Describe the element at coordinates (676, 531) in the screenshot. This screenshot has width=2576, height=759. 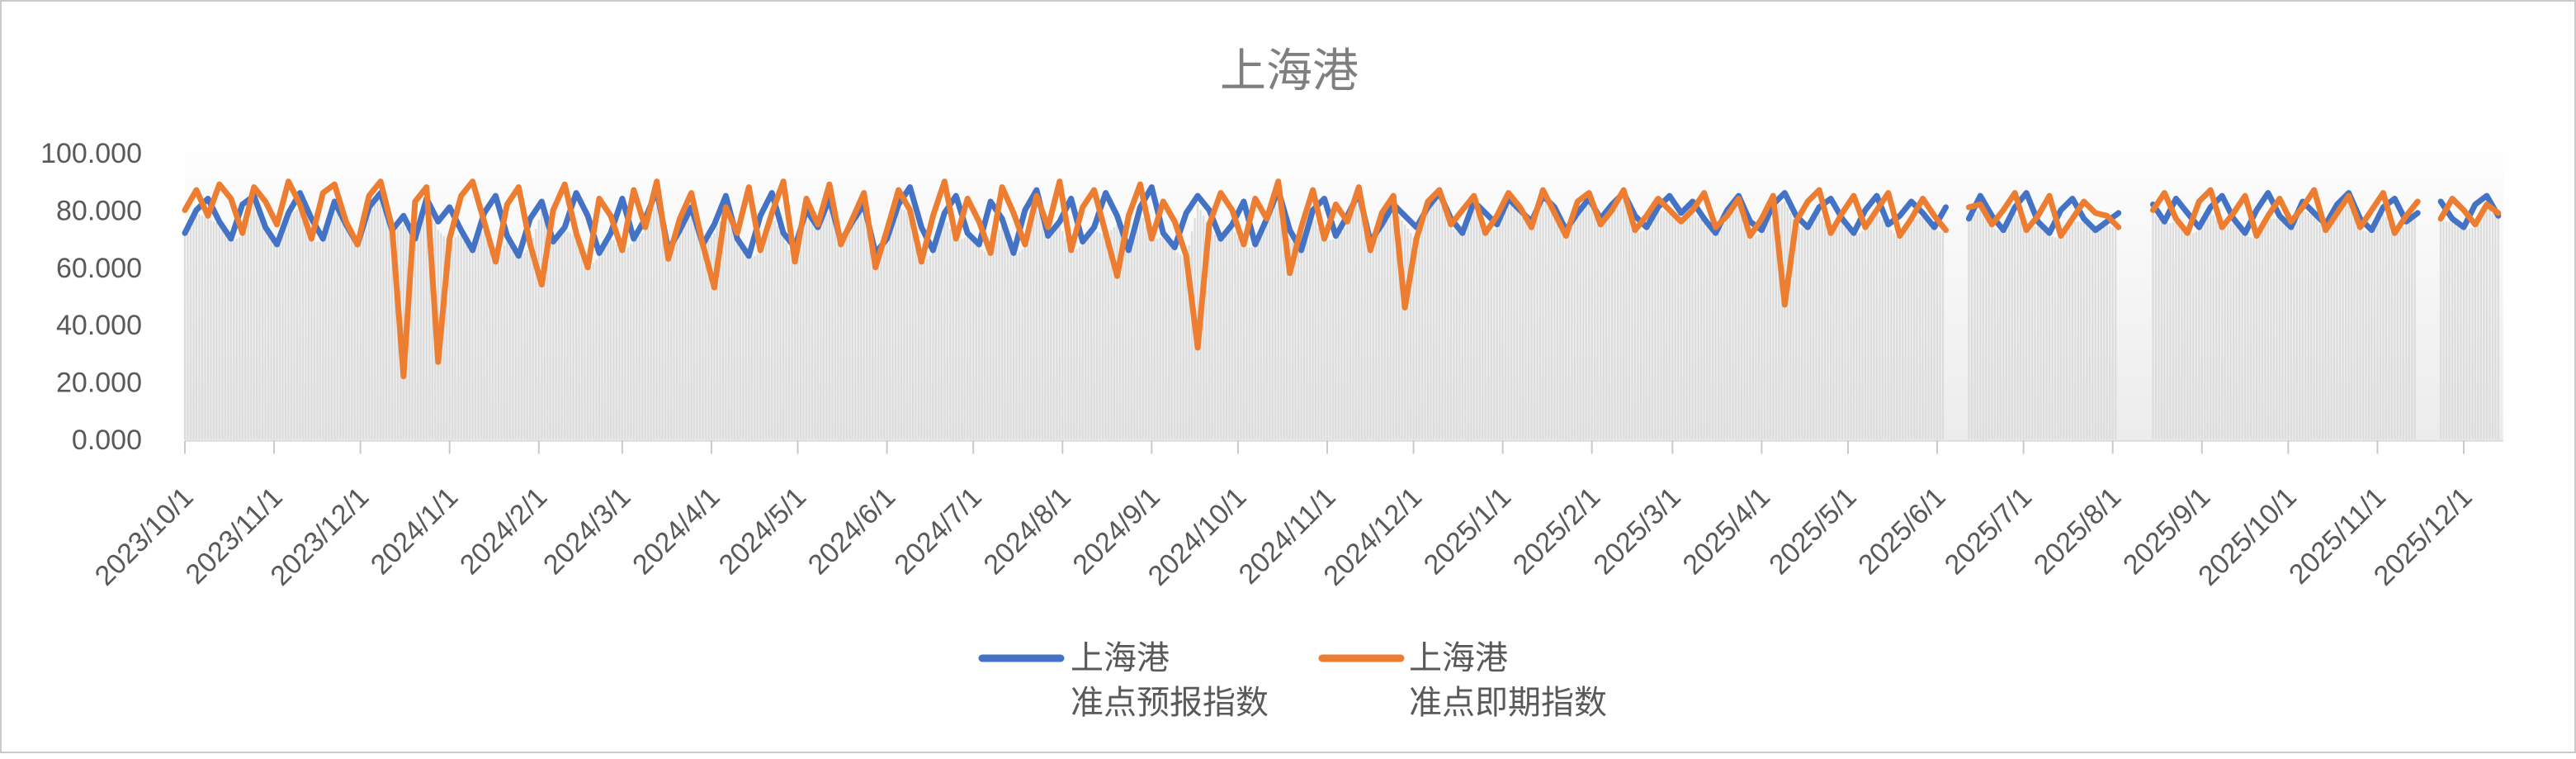
I see `x-axis-label: 2024/4/1` at that location.